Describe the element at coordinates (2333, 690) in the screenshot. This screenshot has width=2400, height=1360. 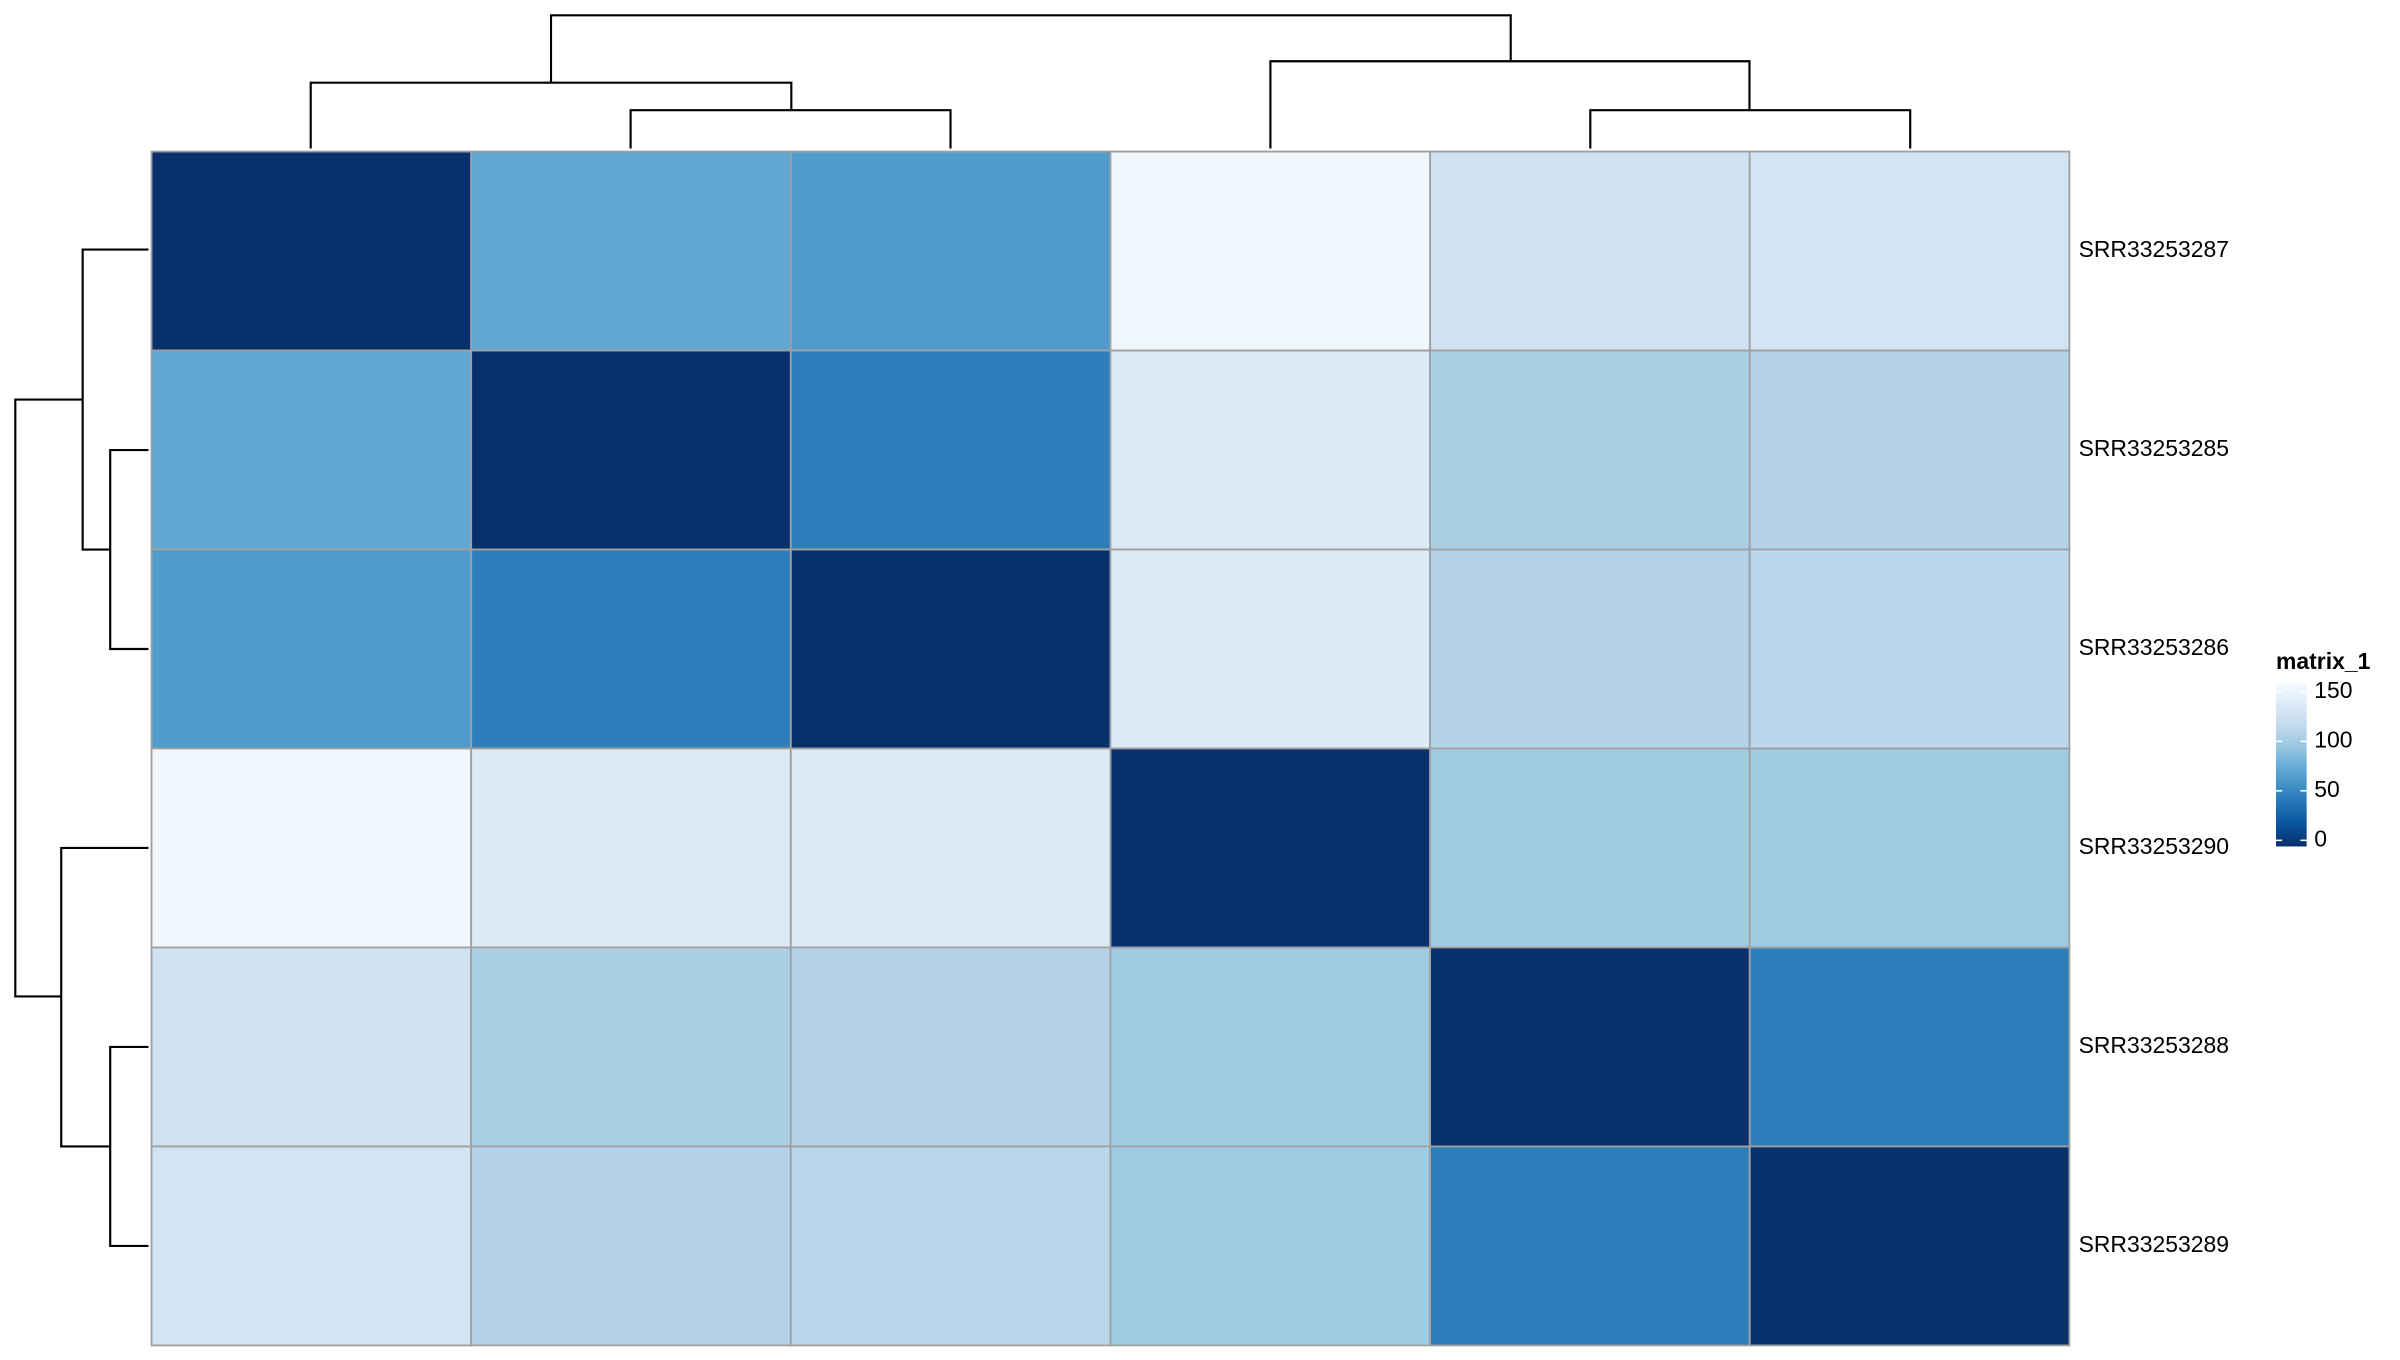
I see `legend-tick-label: 150` at that location.